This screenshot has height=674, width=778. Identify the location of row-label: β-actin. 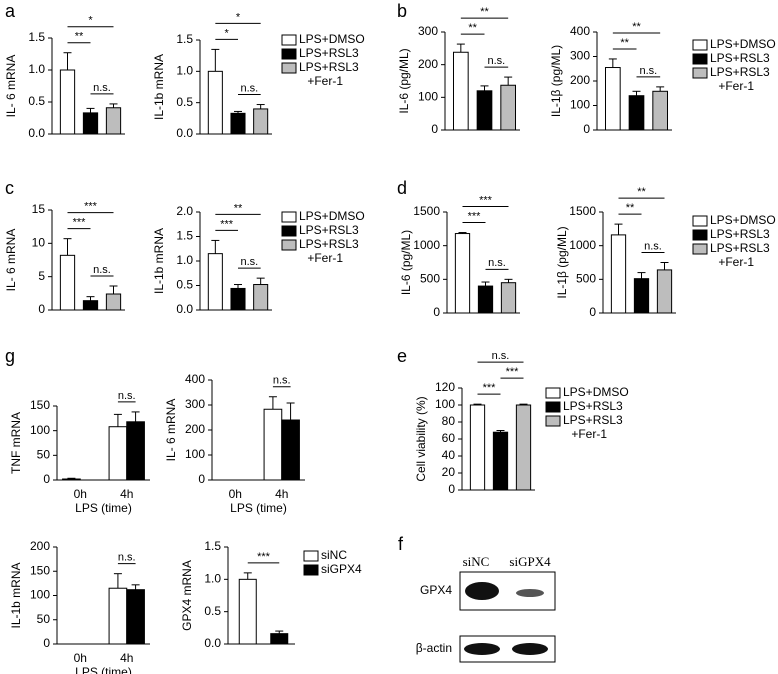
(434, 648).